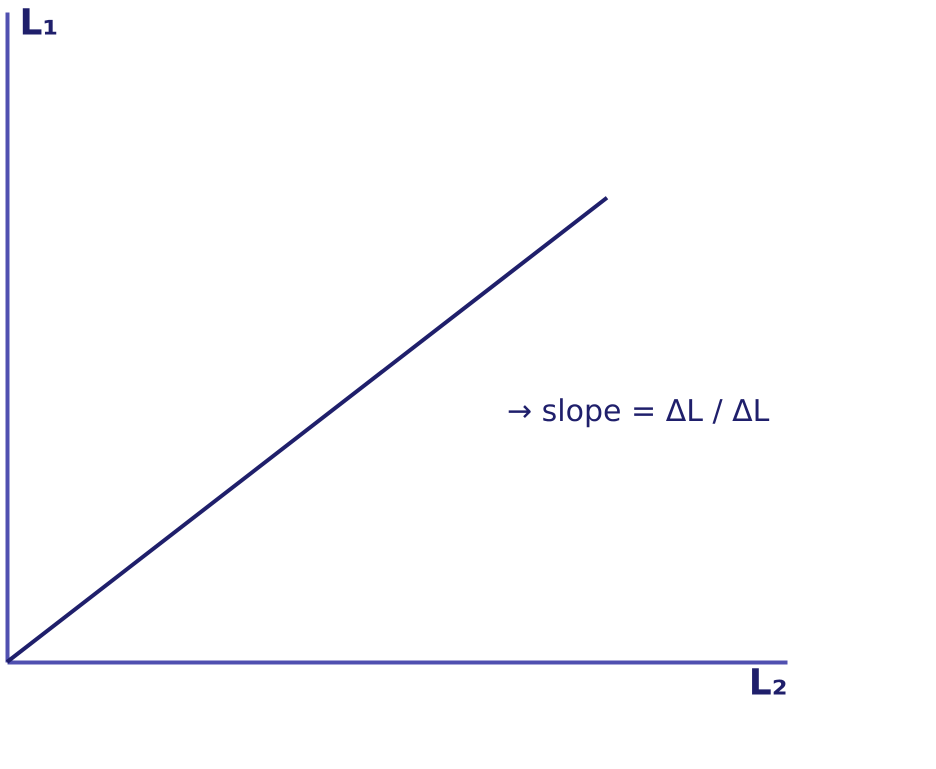 This screenshot has width=936, height=769. Describe the element at coordinates (39, 23) in the screenshot. I see `y-axis-title: L₁` at that location.